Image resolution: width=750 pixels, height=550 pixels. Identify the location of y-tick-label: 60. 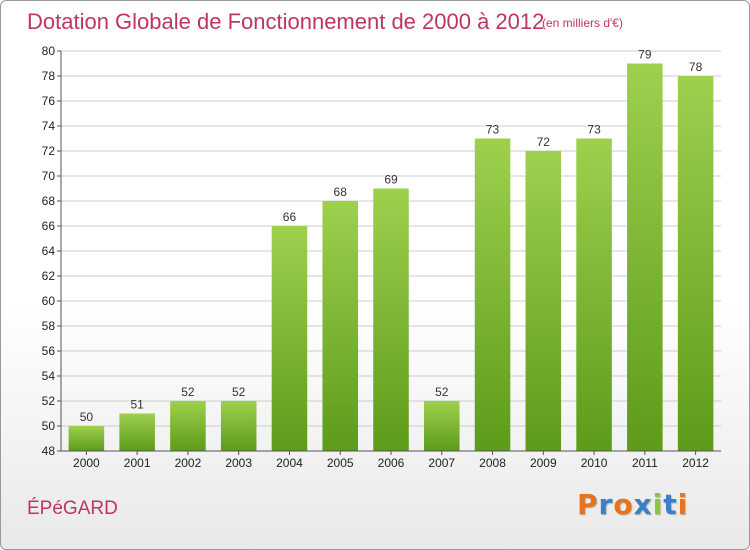
(49, 301).